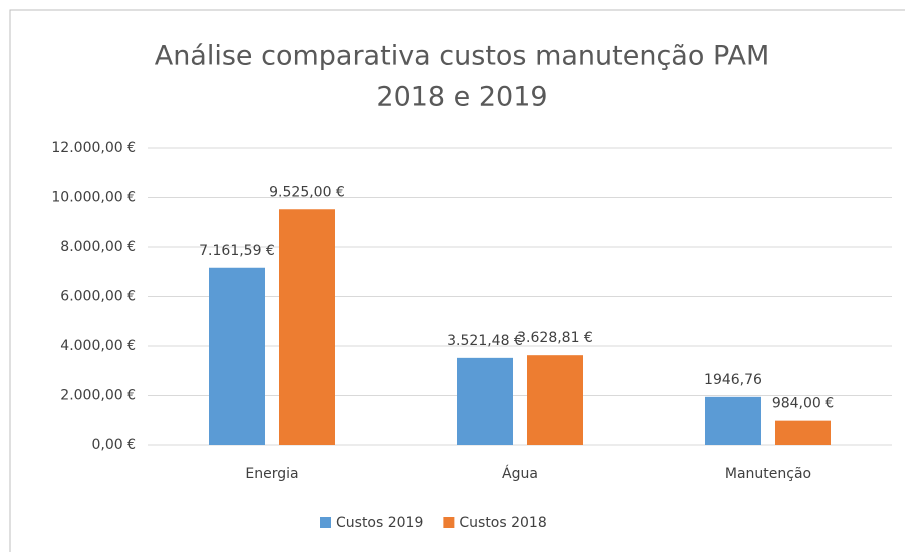 This screenshot has height=552, width=905. I want to click on data-label: 7.161,59 €, so click(237, 251).